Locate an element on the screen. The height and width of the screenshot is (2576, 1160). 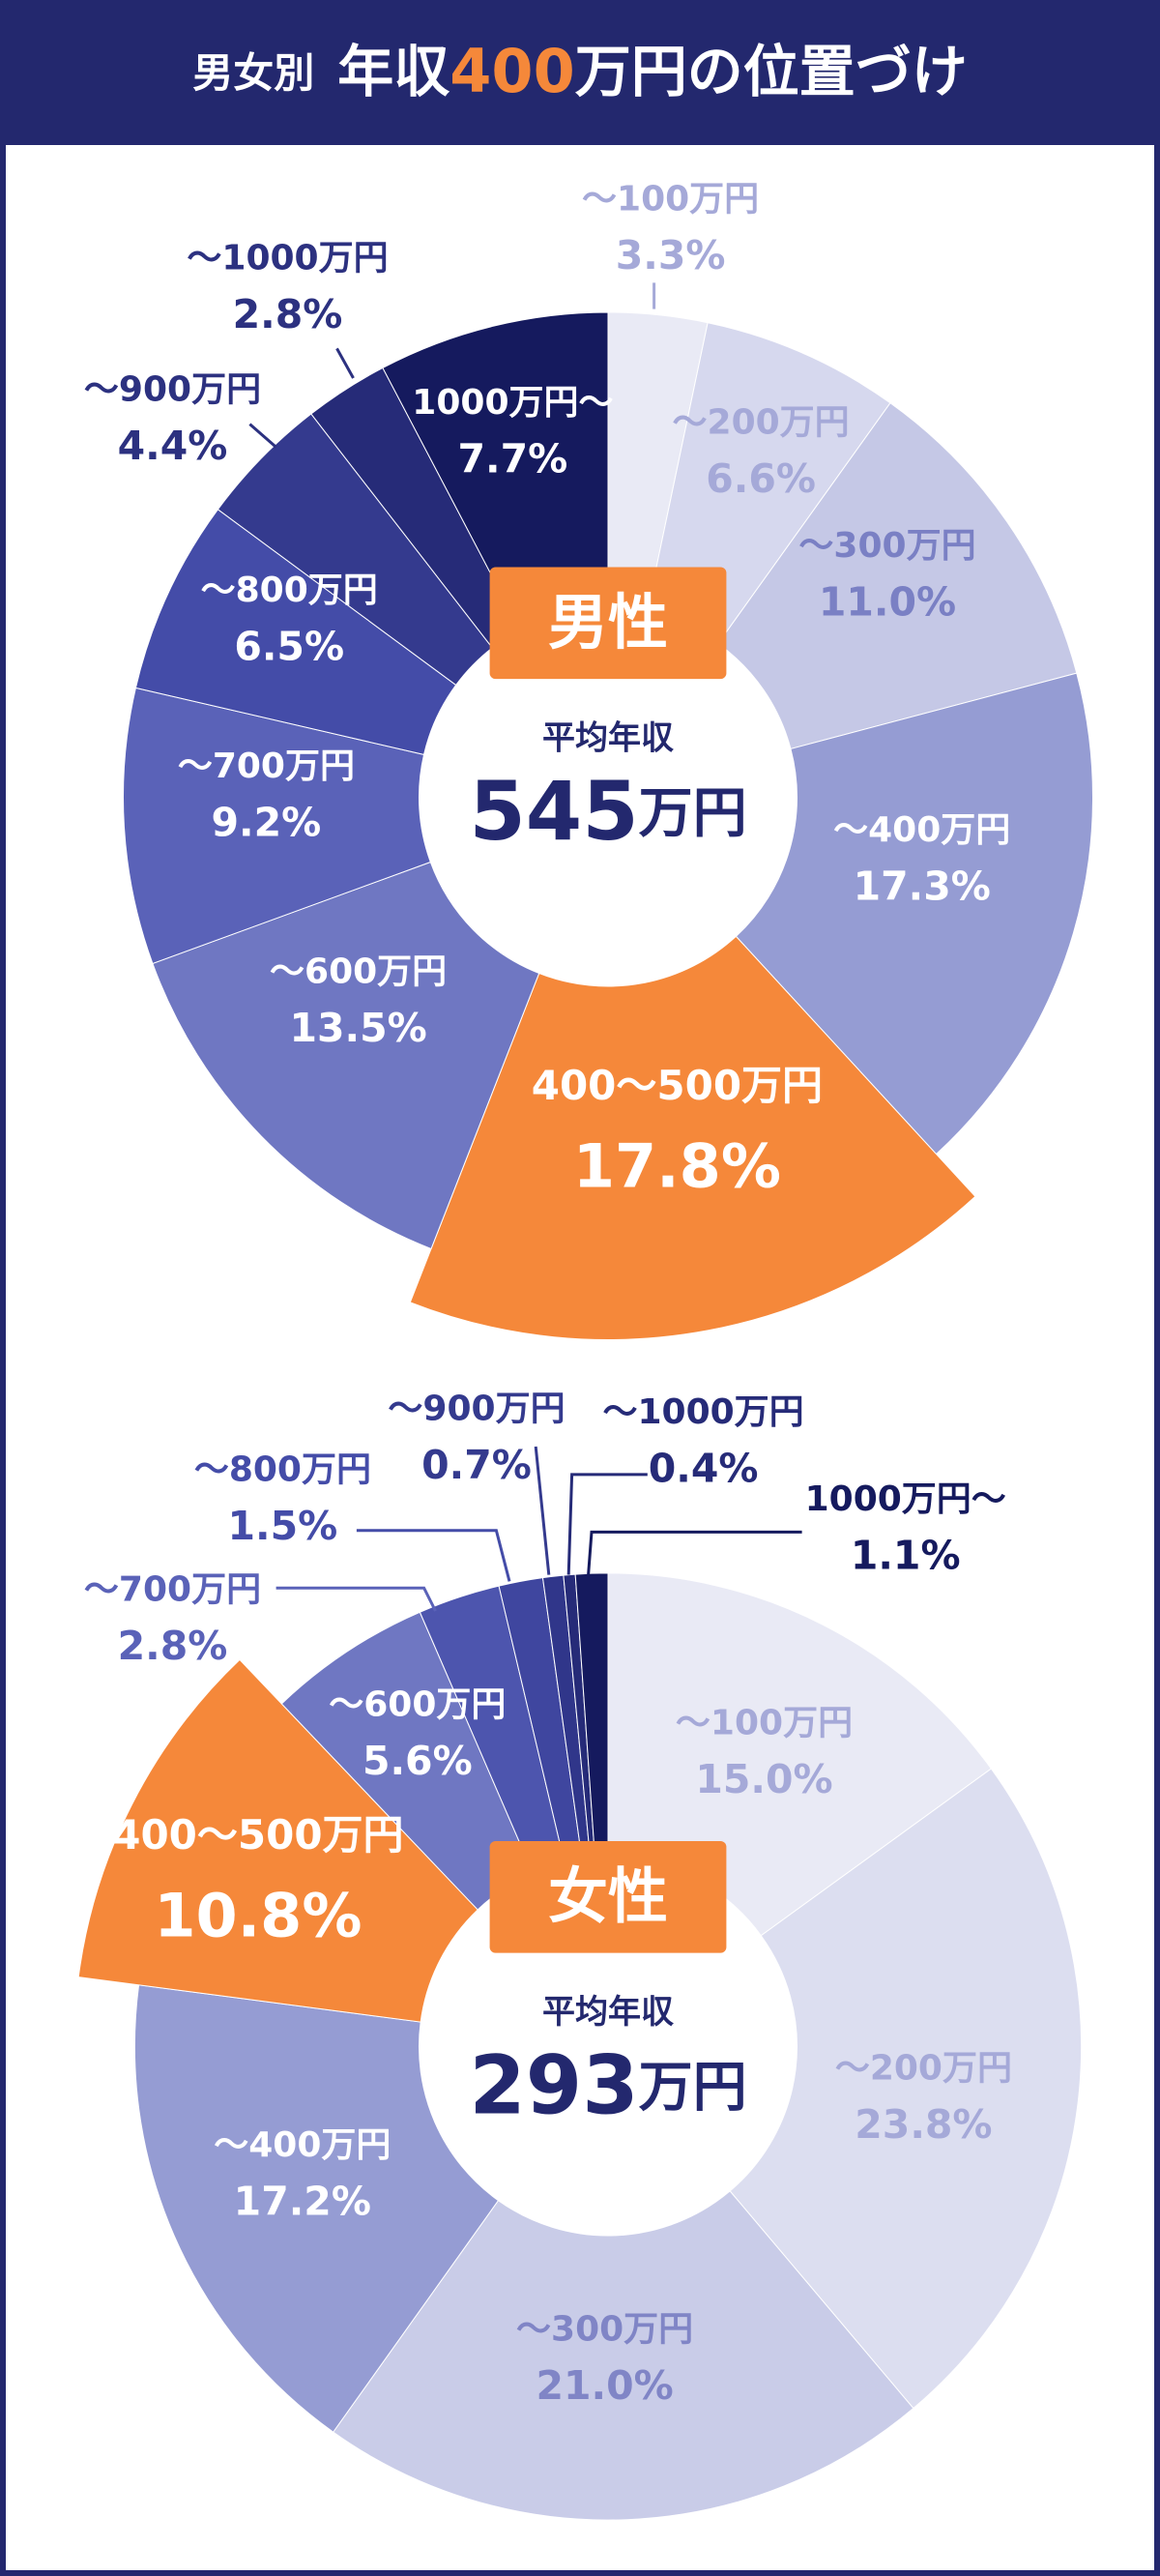
header-bar is located at coordinates (580, 72).